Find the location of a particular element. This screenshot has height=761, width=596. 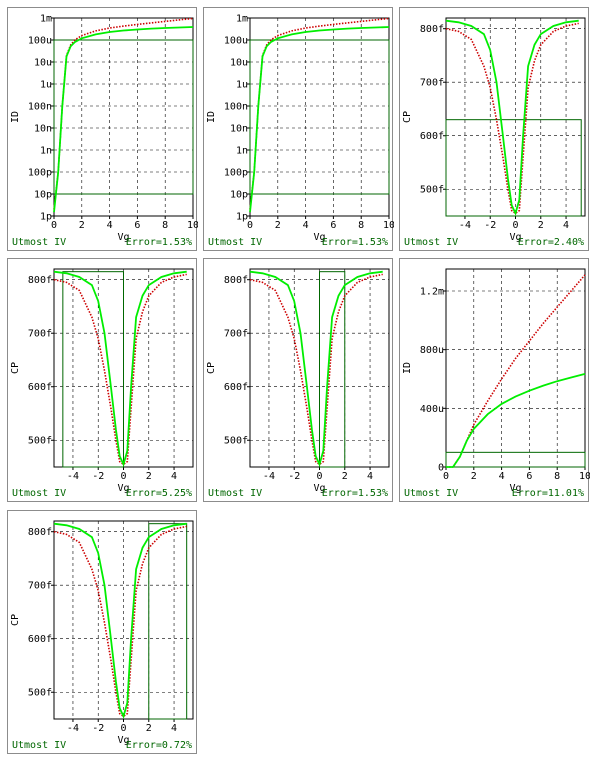

y-axis-label: ID is located at coordinates (407, 368).